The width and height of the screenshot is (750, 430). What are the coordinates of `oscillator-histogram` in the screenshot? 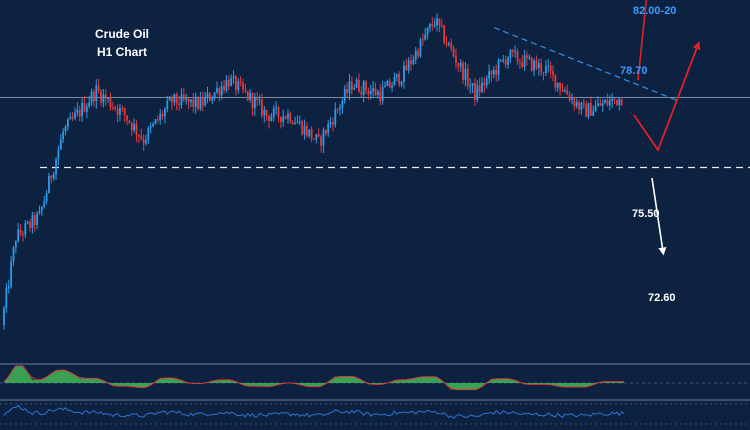 It's located at (314, 378).